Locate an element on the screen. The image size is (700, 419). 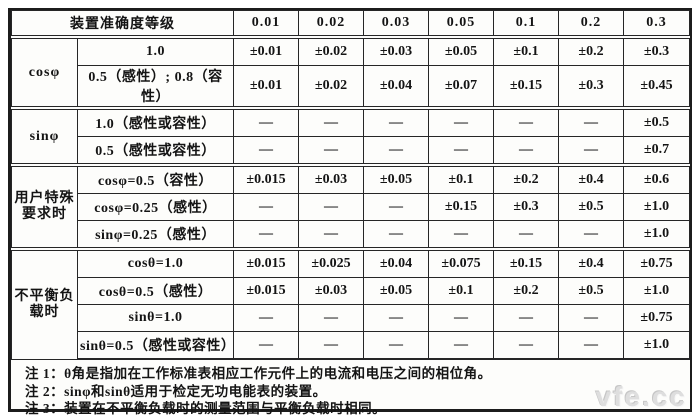
note-2: 注 2：sinφ和sinθ适用于检定无功电能表的装置。 is located at coordinates (176, 391).